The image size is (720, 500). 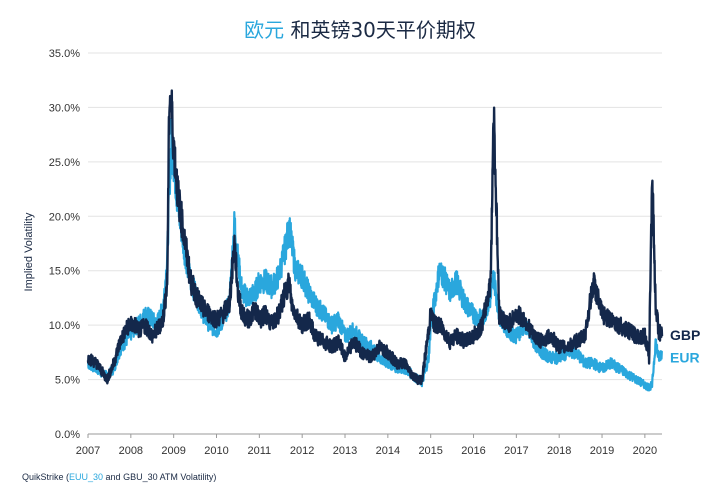 What do you see at coordinates (260, 451) in the screenshot?
I see `x-tick-label: 2011` at bounding box center [260, 451].